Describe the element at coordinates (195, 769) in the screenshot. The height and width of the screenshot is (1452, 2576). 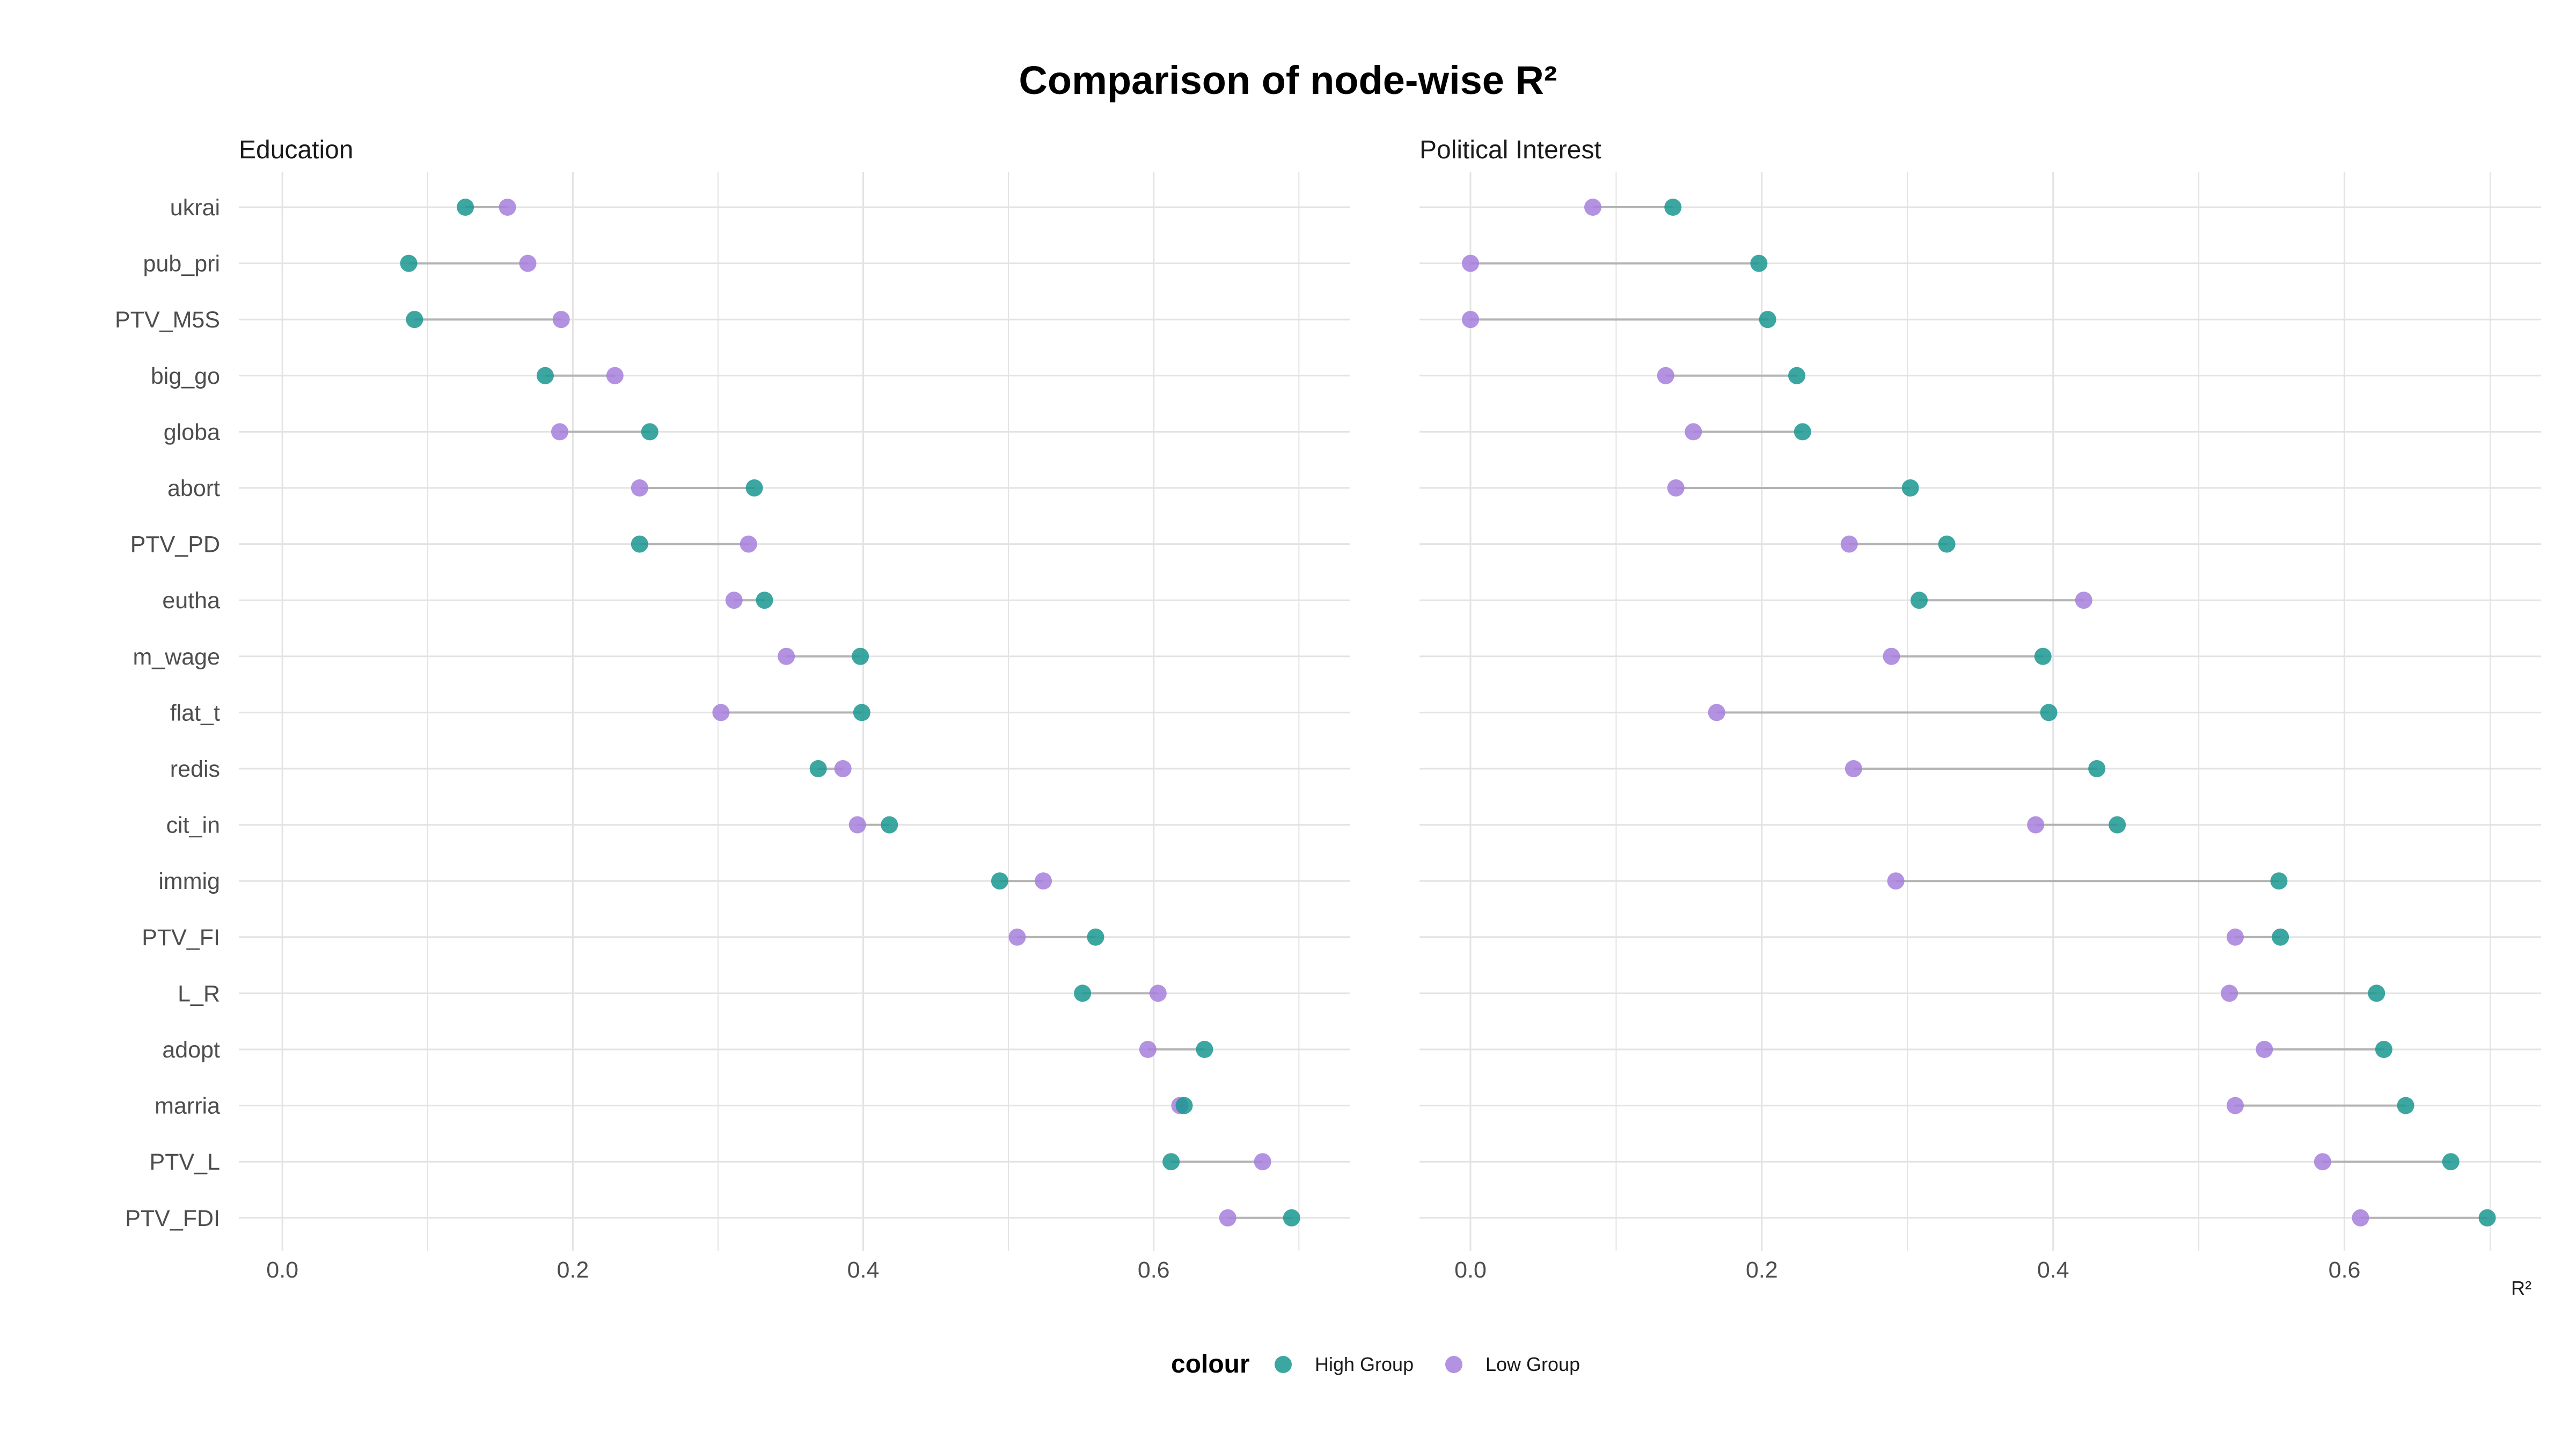
I see `y-tick-label: redis` at that location.